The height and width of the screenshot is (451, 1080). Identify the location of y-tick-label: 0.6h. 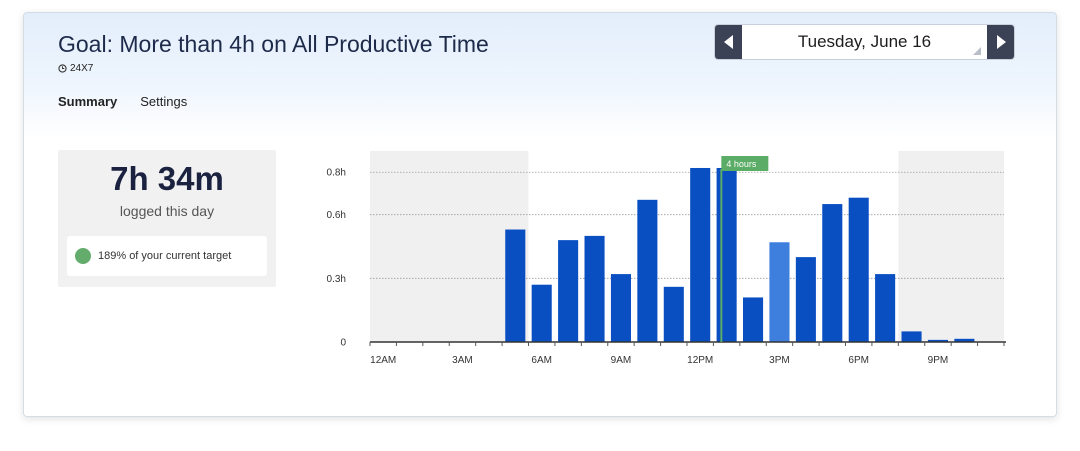
(336, 215).